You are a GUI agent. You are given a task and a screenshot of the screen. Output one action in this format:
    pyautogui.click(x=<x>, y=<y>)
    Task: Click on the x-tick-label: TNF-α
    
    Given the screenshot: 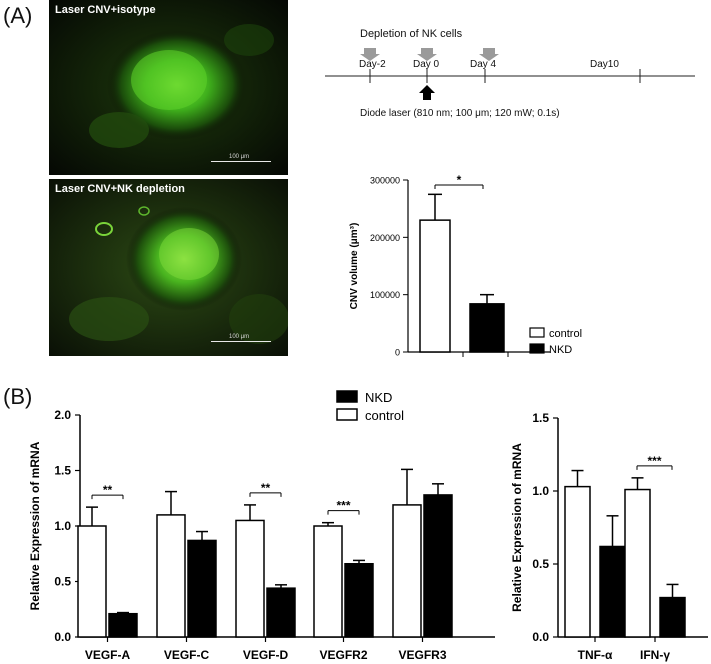 What is the action you would take?
    pyautogui.click(x=595, y=655)
    